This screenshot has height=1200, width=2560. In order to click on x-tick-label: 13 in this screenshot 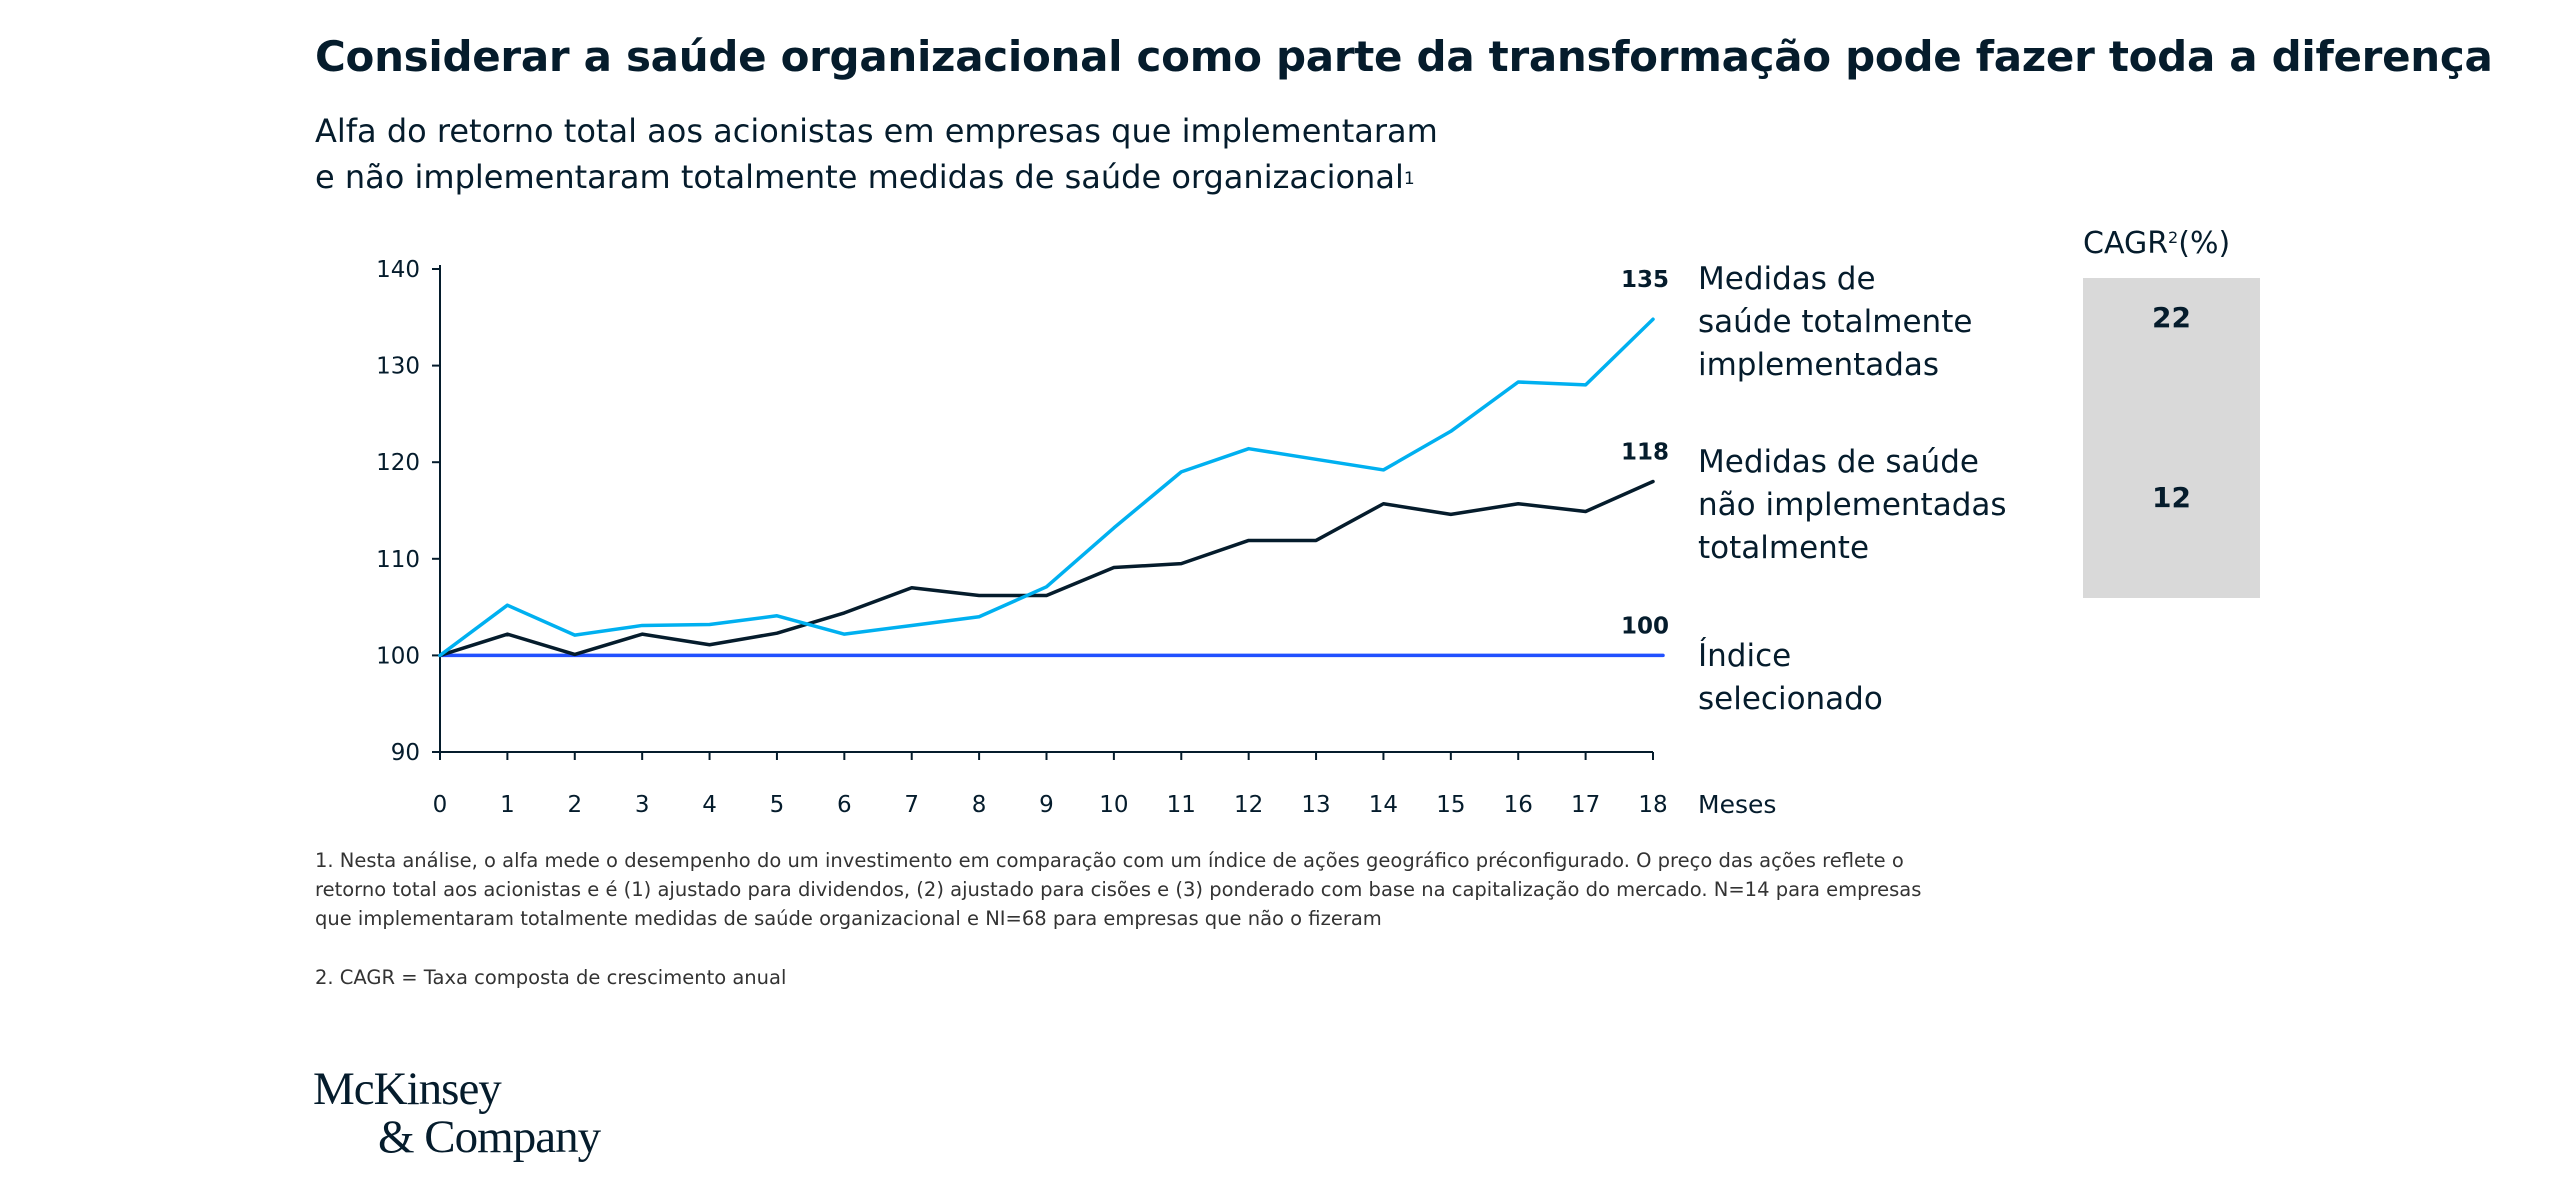, I will do `click(1315, 805)`.